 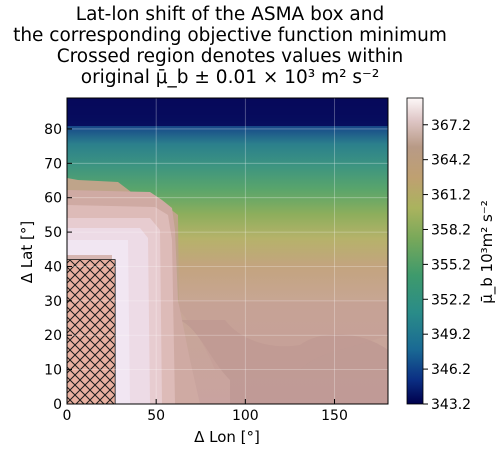 What do you see at coordinates (53, 371) in the screenshot?
I see `y-tick-label: 10` at bounding box center [53, 371].